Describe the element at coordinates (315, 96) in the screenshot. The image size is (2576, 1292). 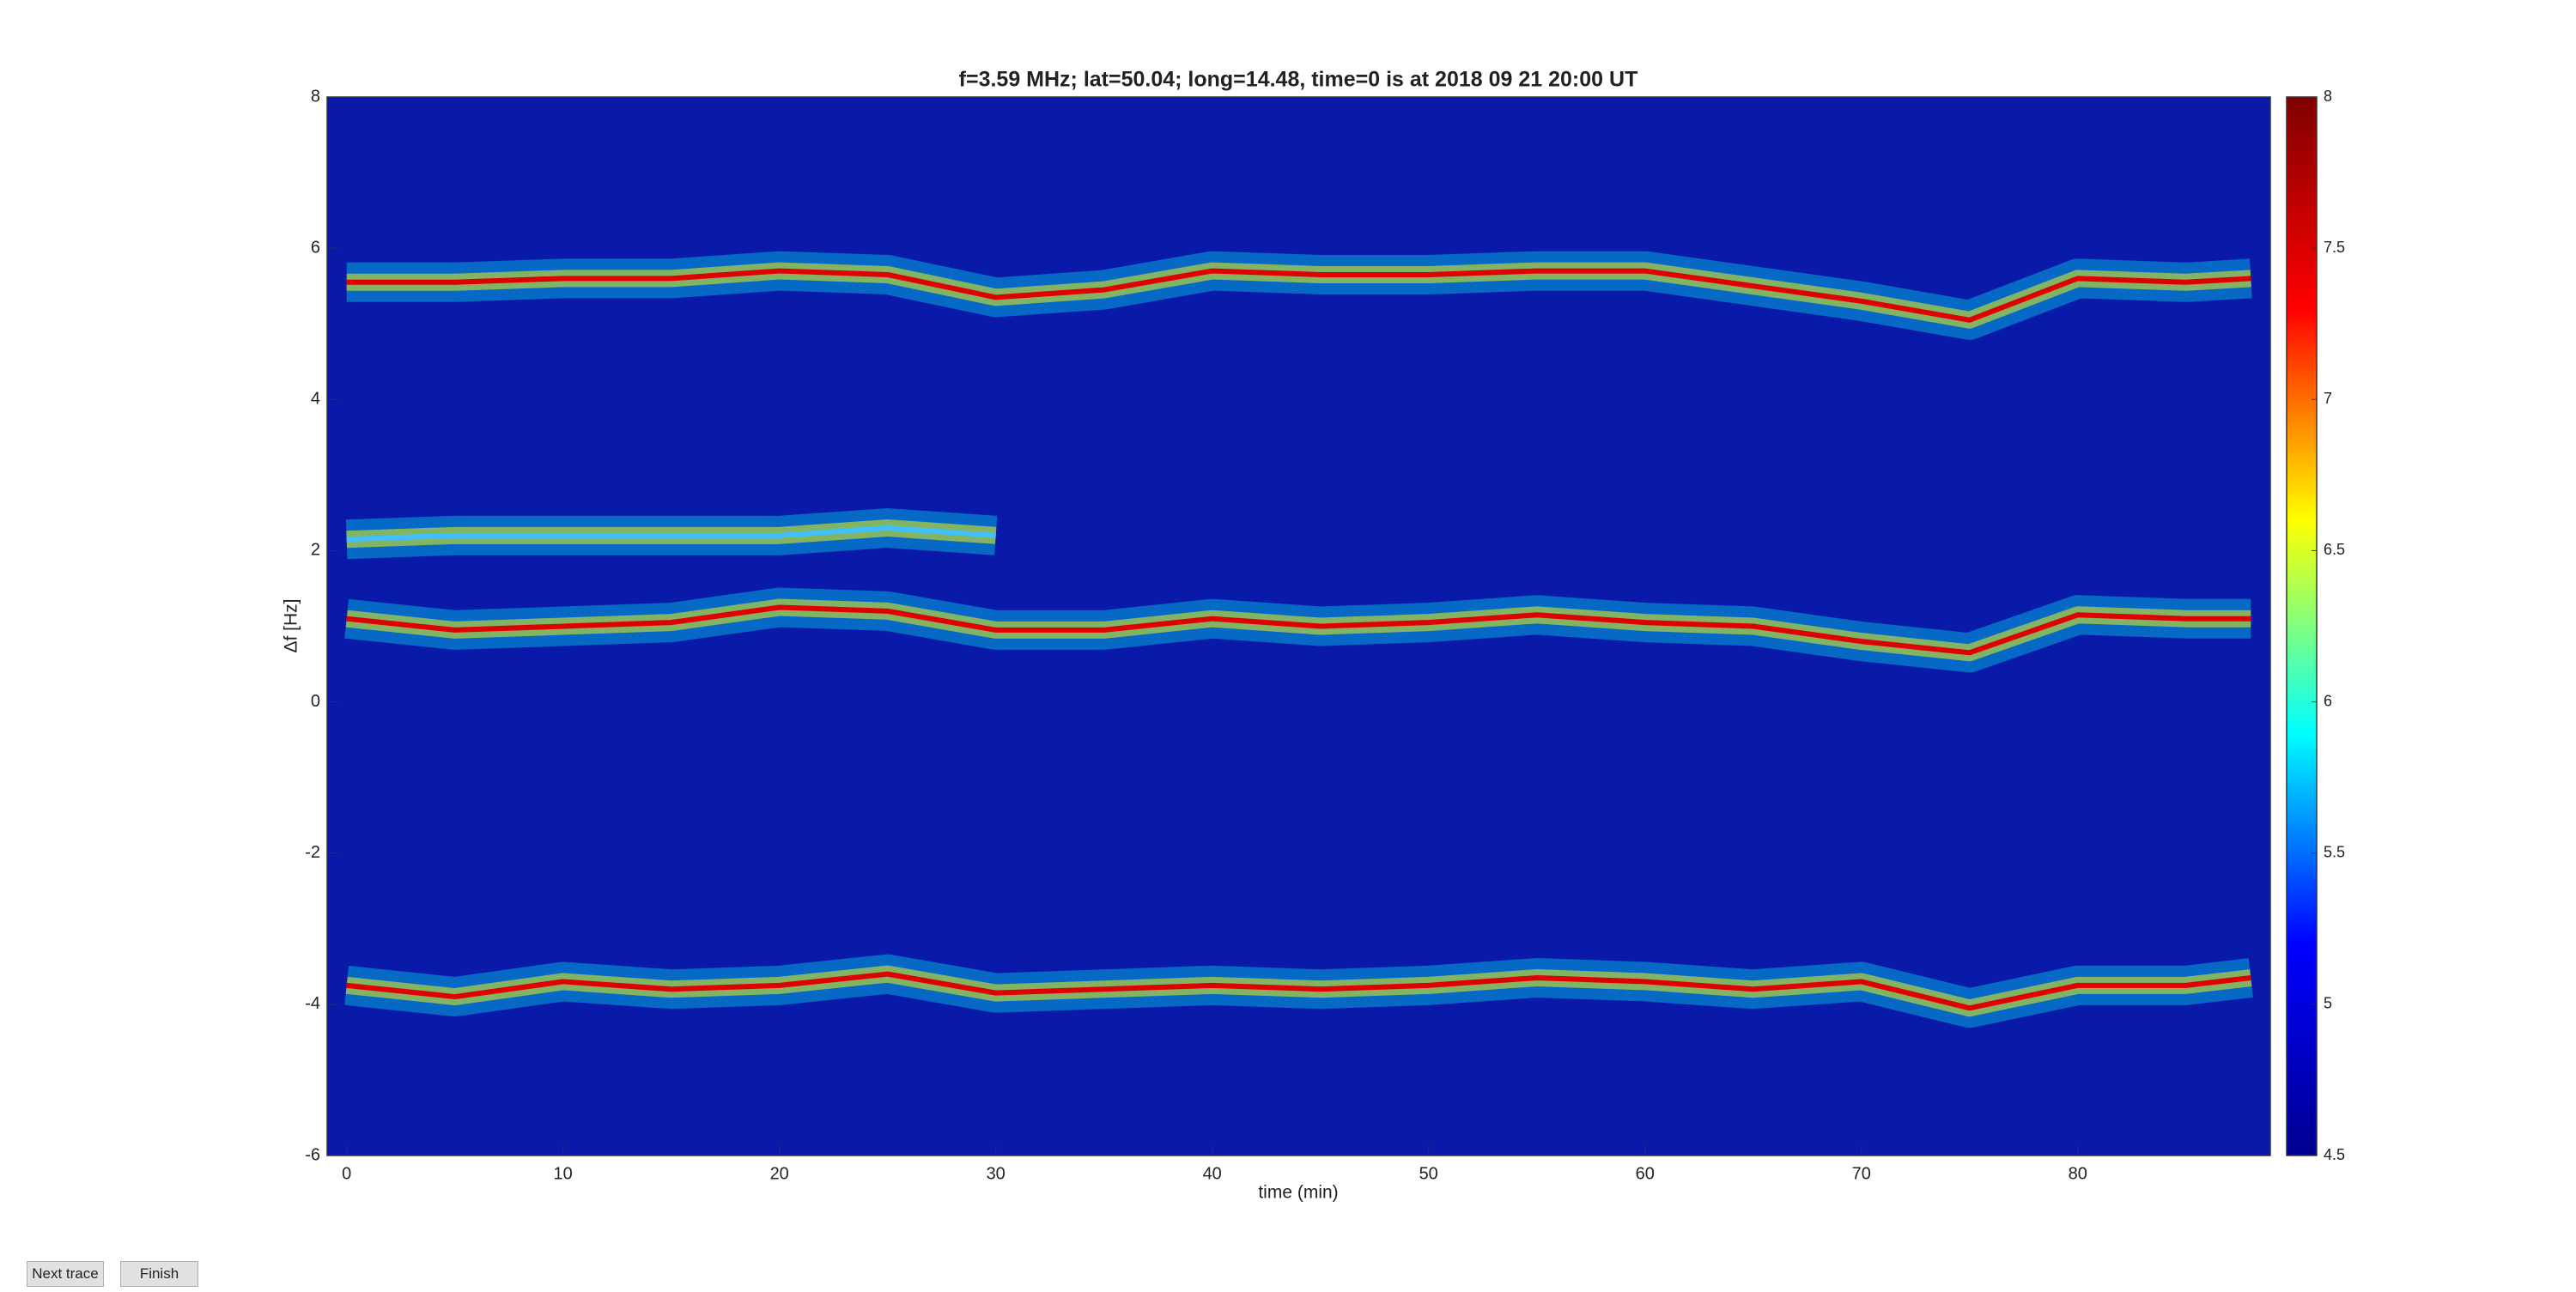
I see `y-tick-label: 8` at that location.